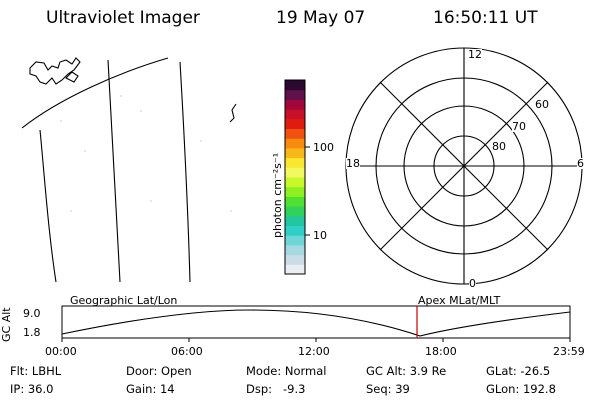 This screenshot has width=600, height=400. What do you see at coordinates (320, 235) in the screenshot?
I see `colorbar-tick-10: 10` at bounding box center [320, 235].